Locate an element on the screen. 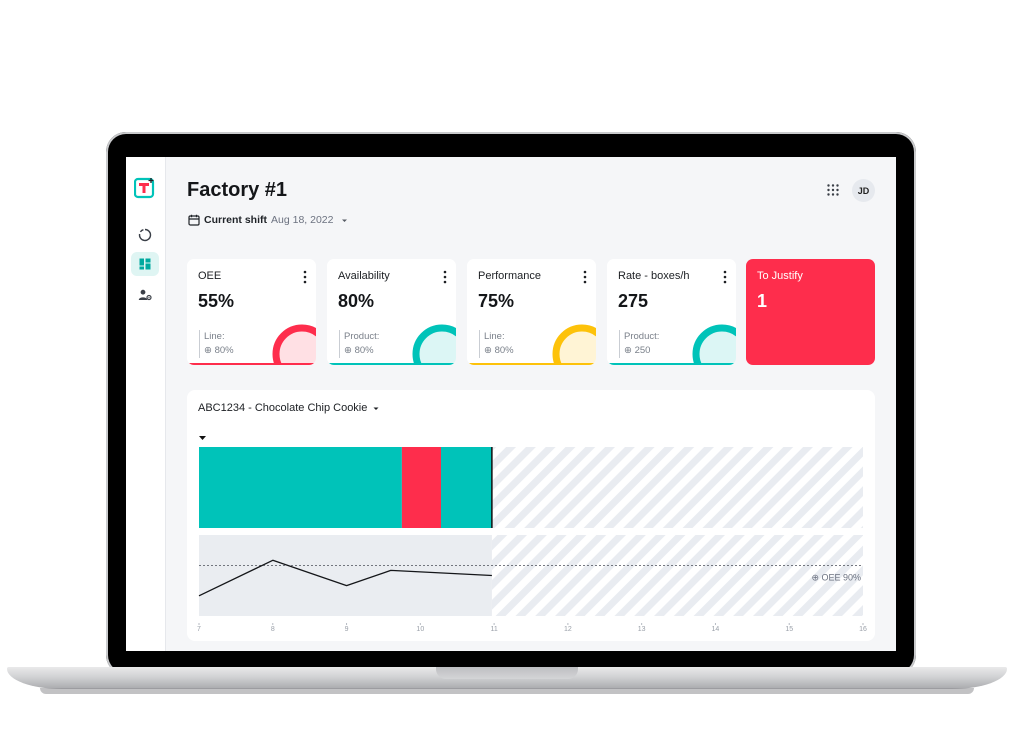 This screenshot has width=1014, height=746. hour-tick-label: 7 is located at coordinates (199, 629).